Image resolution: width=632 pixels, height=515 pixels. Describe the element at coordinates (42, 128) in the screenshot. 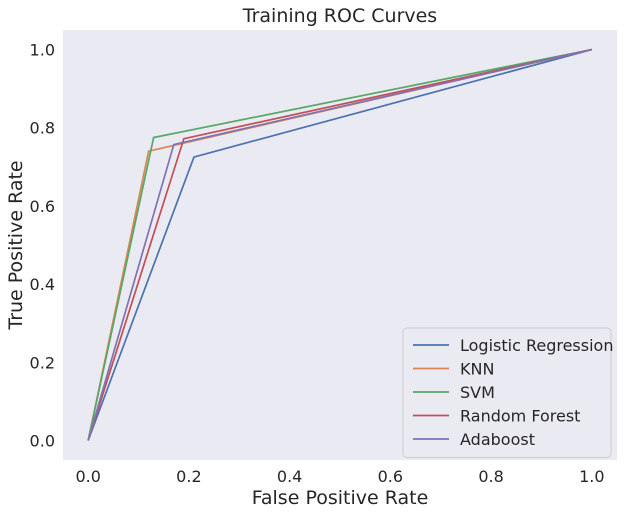

I see `y-tick-label: 0.8` at that location.